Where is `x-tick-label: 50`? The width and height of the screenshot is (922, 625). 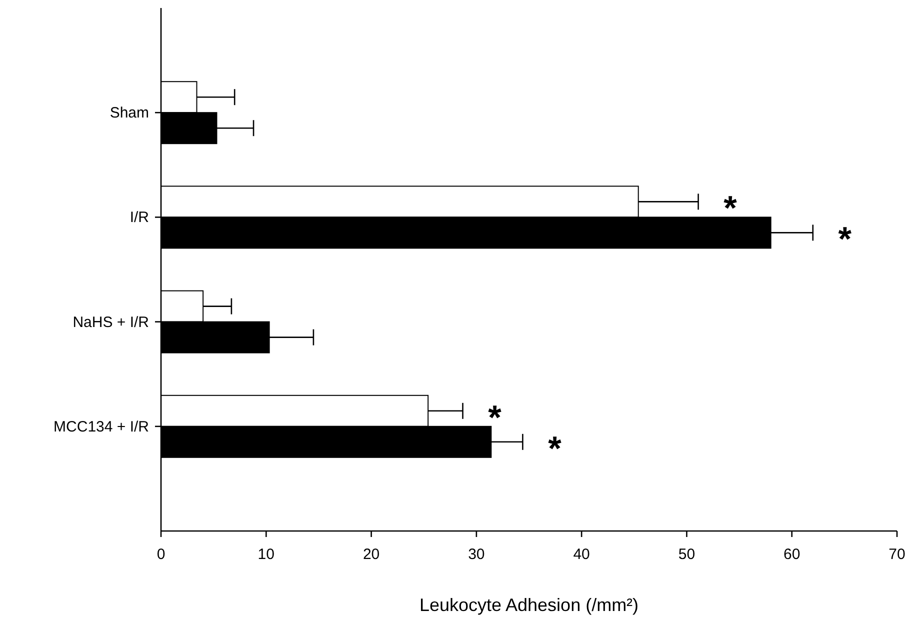
x-tick-label: 50 is located at coordinates (687, 554).